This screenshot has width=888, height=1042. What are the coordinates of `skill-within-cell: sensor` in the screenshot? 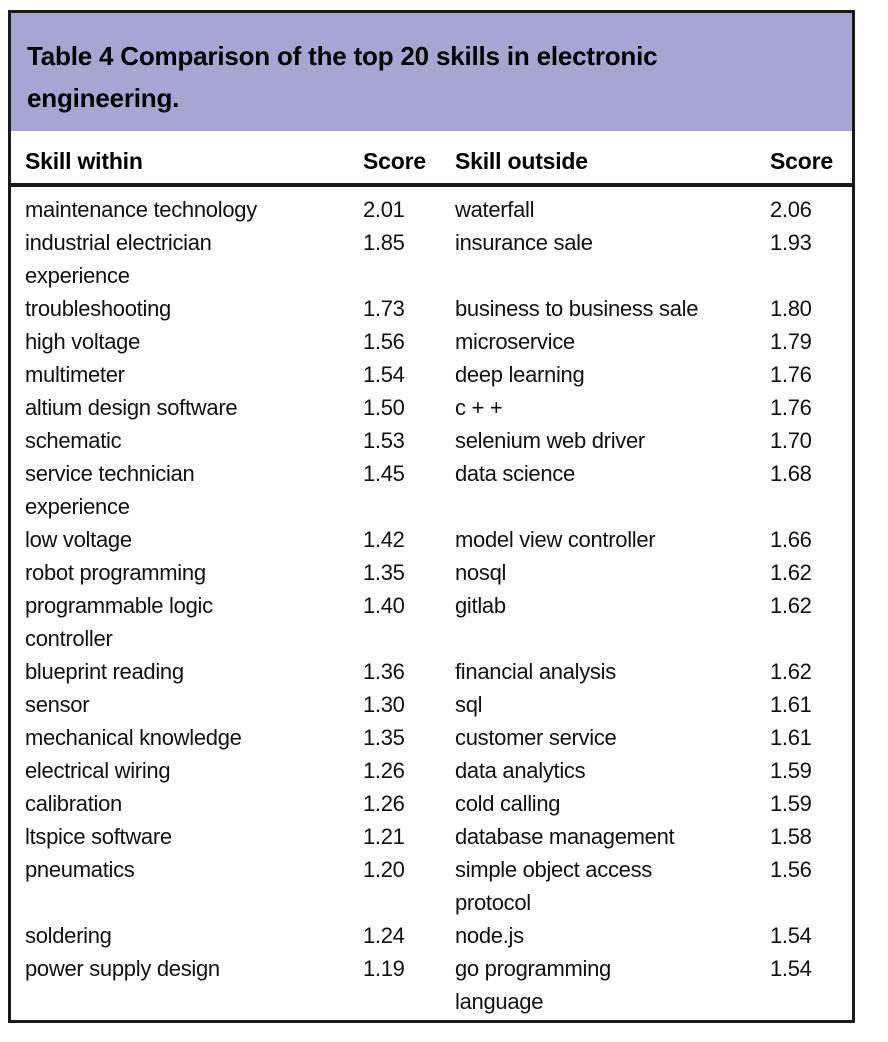 It's located at (57, 704).